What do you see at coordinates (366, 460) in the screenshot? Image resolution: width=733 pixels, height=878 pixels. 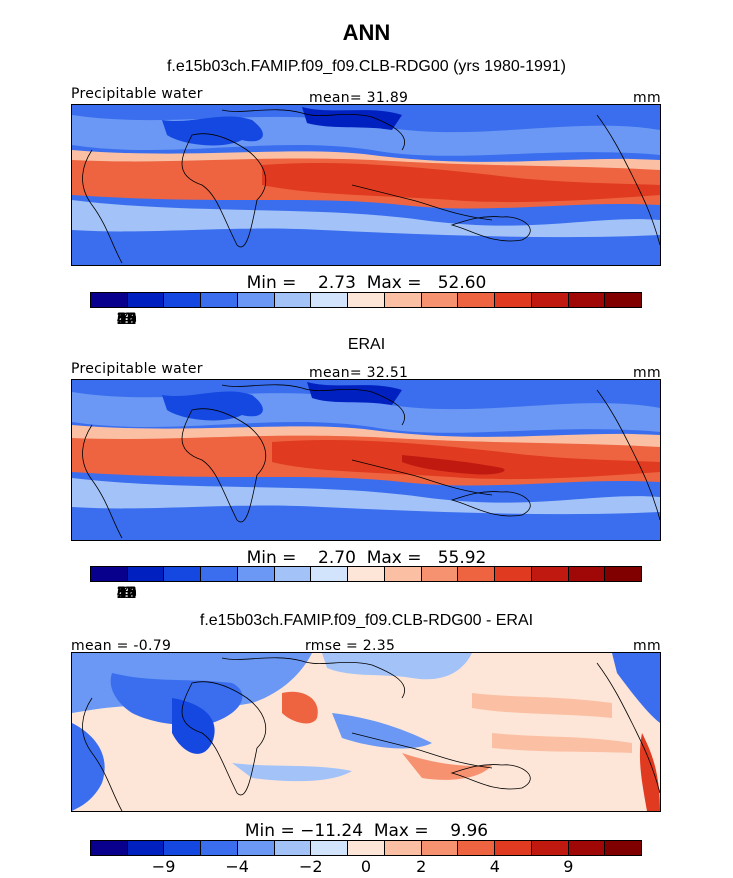 I see `panel-2-map` at bounding box center [366, 460].